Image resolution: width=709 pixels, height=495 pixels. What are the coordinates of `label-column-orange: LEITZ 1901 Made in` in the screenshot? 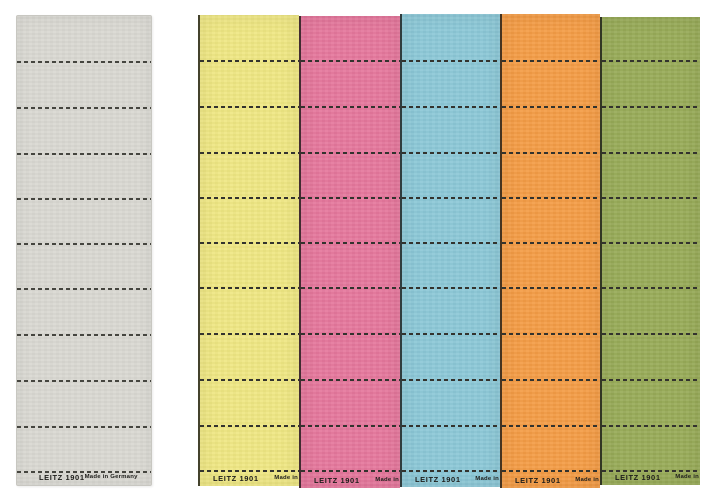 It's located at (550, 251).